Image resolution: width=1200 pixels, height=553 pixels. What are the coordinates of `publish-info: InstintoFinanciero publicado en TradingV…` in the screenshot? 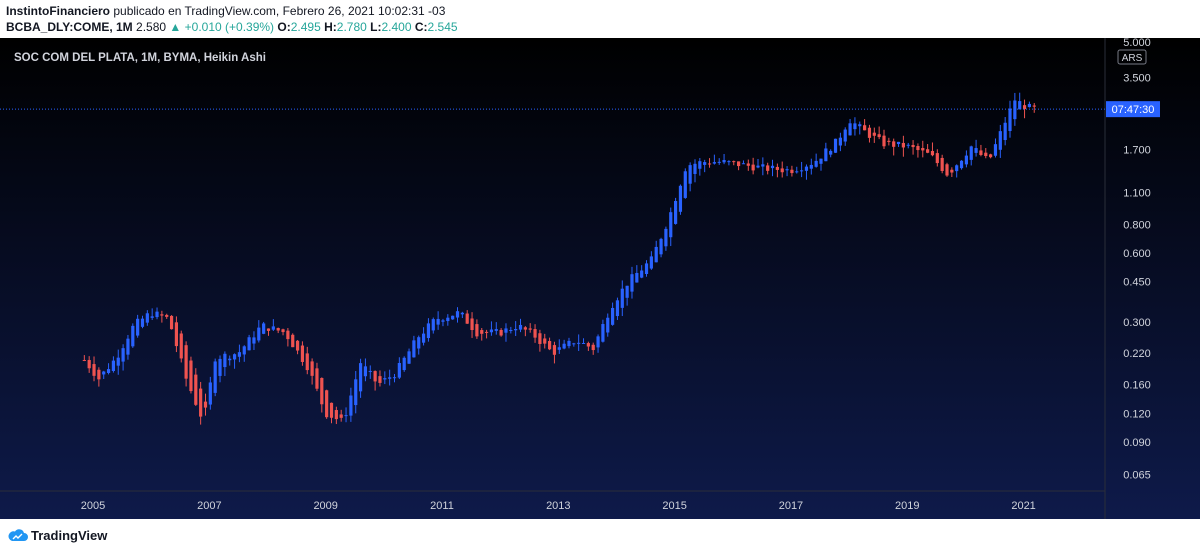 It's located at (225, 11).